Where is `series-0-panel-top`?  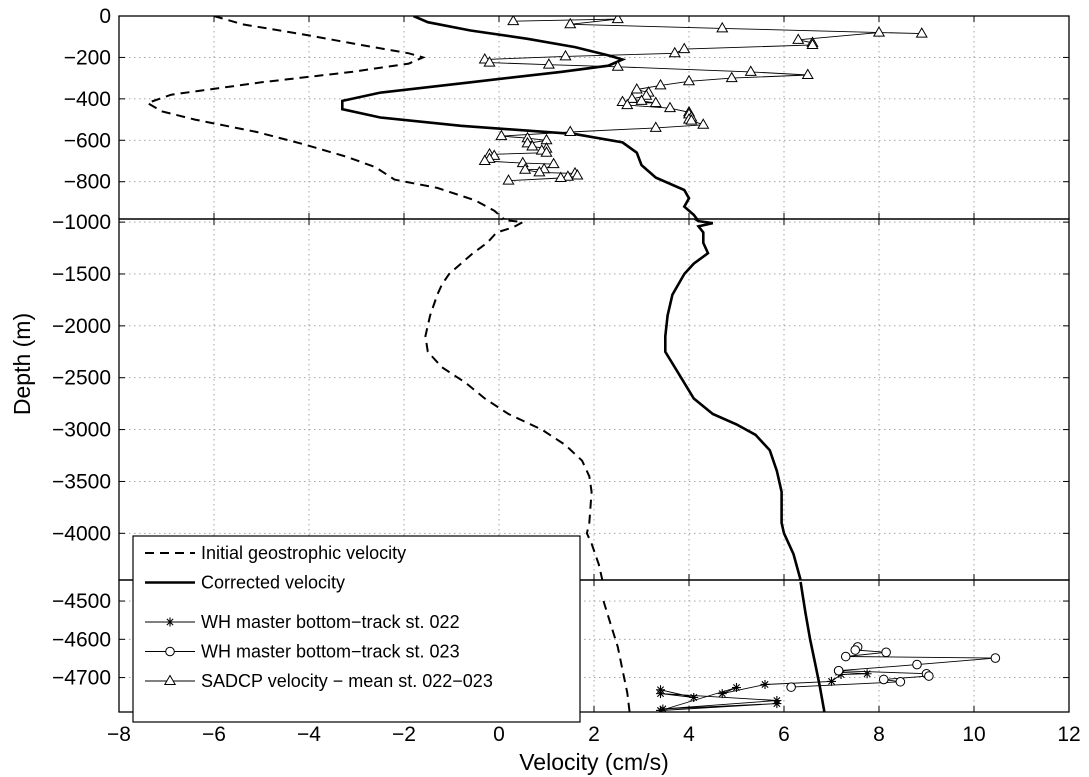 series-0-panel-top is located at coordinates (327, 117).